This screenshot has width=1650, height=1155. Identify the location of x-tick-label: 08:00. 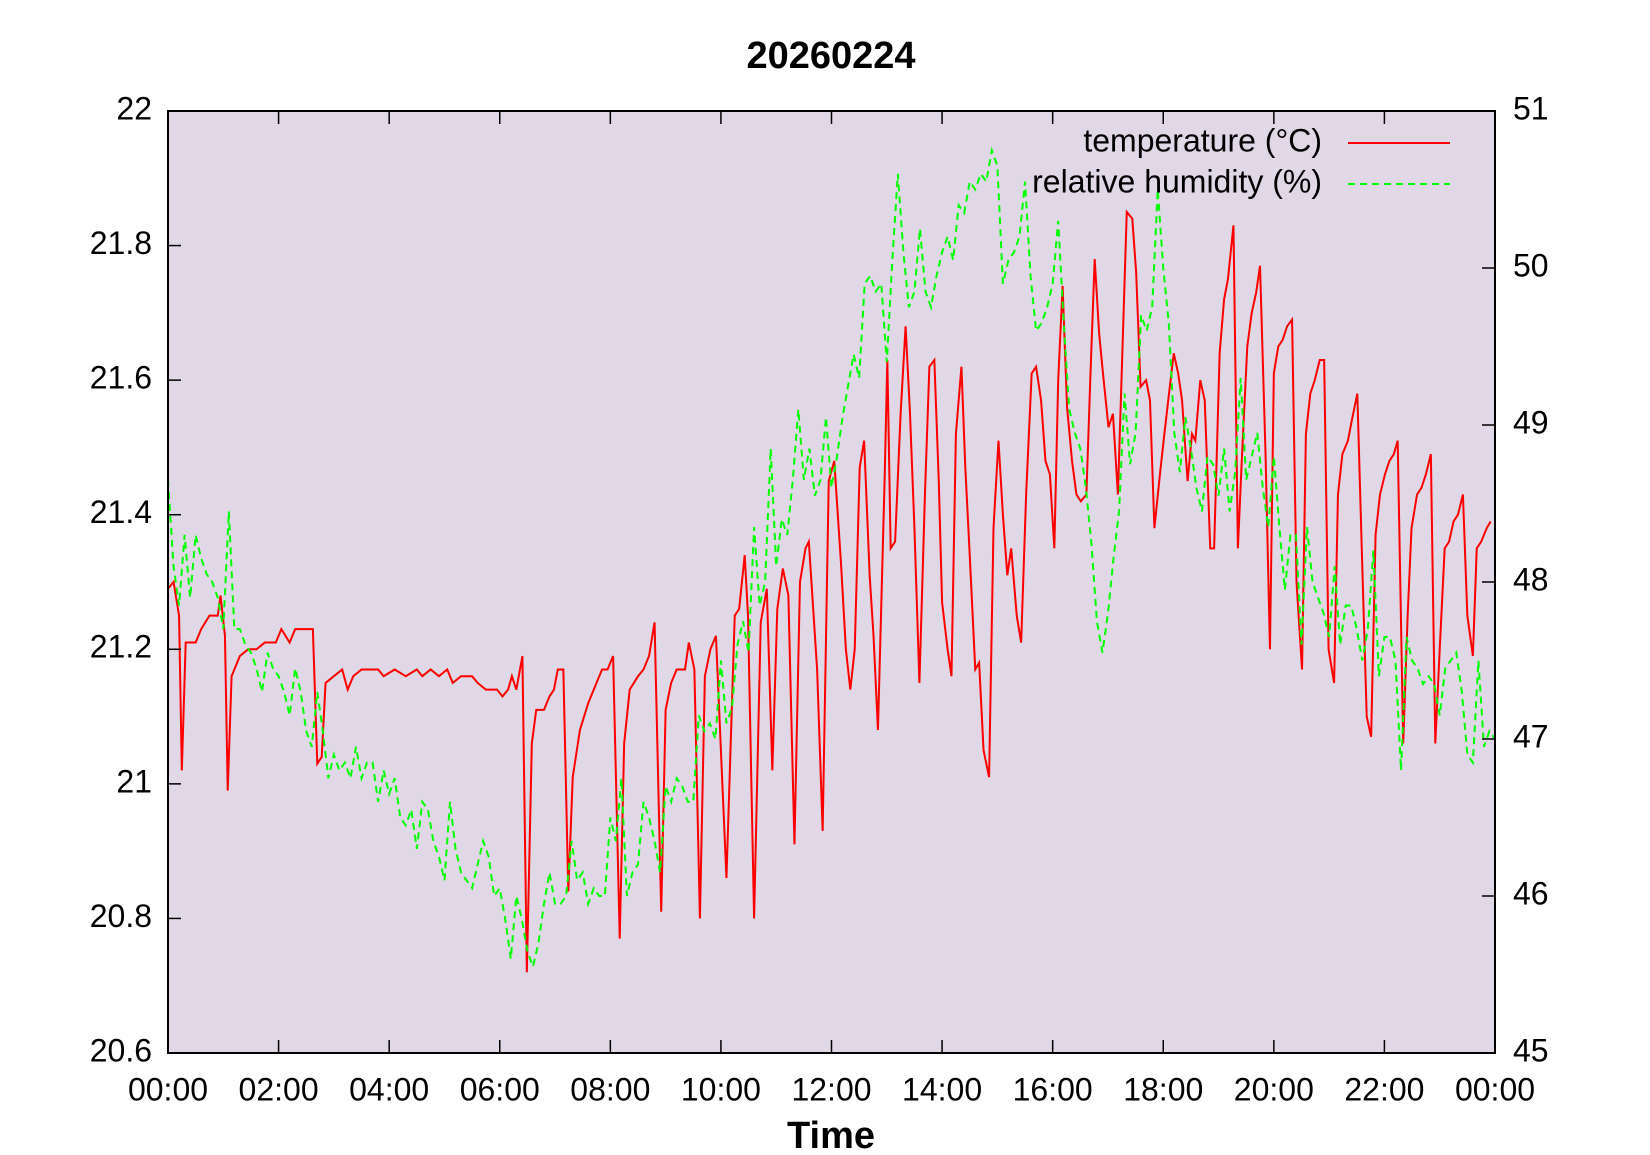
(610, 1089).